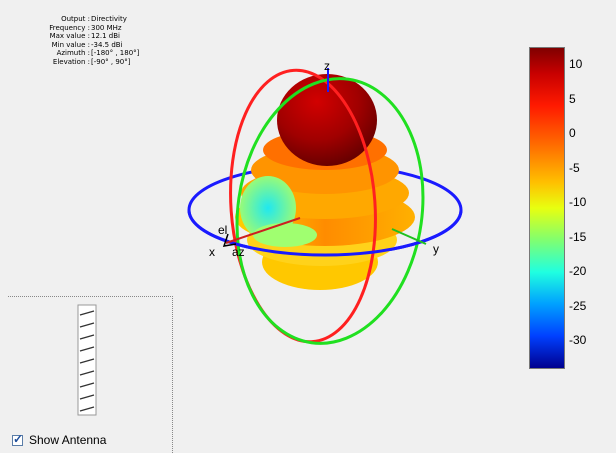  Describe the element at coordinates (574, 168) in the screenshot. I see `colorbar-tick: -5` at that location.